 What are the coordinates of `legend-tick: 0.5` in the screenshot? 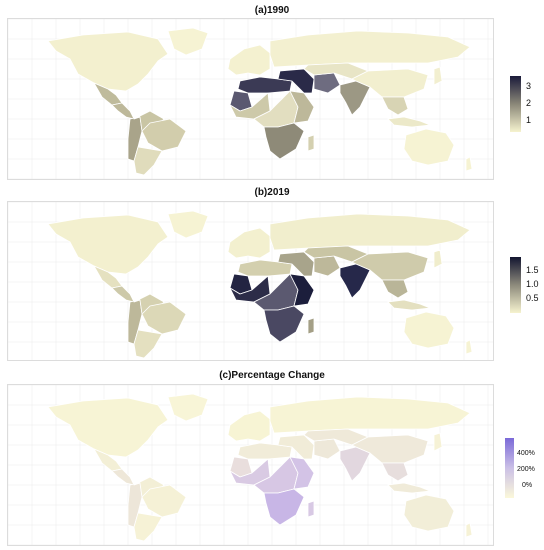 It's located at (532, 298).